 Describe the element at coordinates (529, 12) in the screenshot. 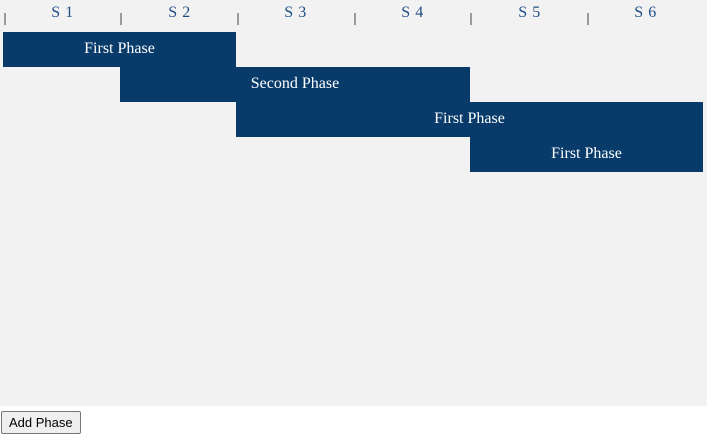

I see `sprint-label-5: S 5` at that location.